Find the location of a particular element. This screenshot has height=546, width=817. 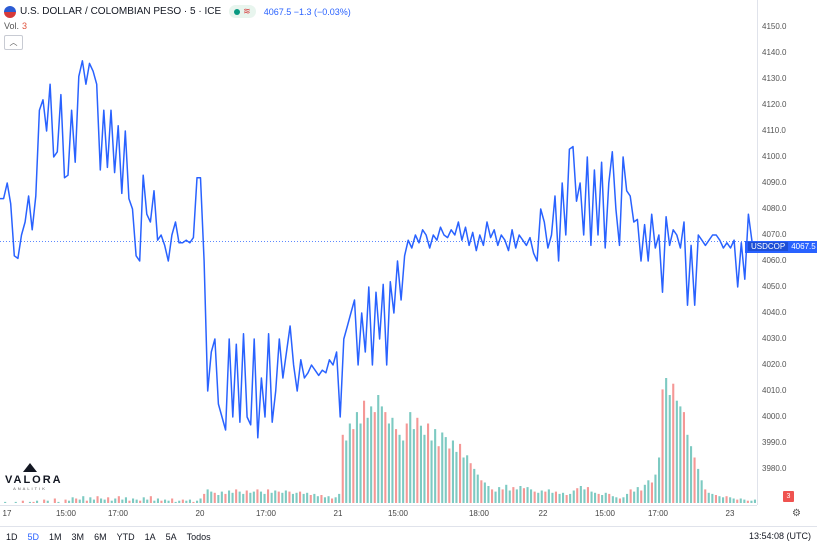

range-button-1d: 1D is located at coordinates (12, 536).